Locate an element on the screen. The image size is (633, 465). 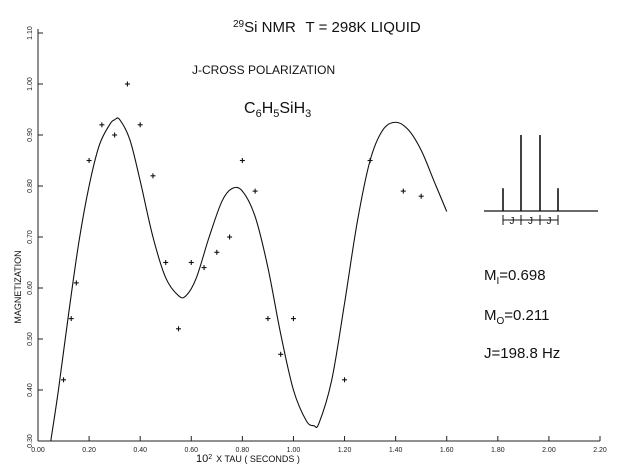
x-tick-label: 1.60 is located at coordinates (447, 450).